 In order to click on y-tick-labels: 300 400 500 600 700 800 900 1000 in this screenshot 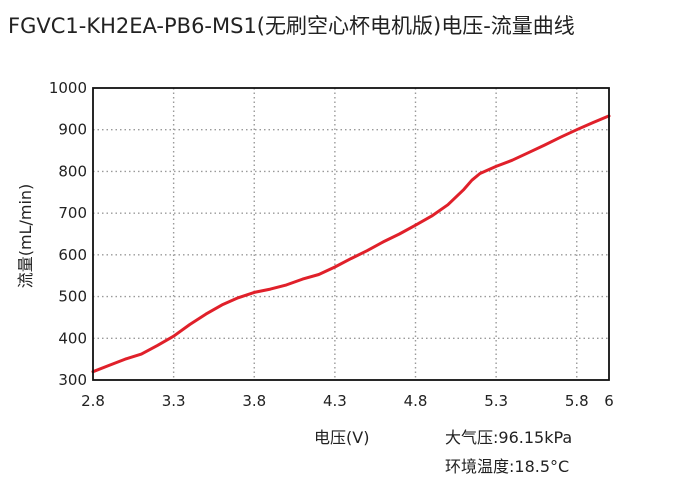, I will do `click(68, 234)`.